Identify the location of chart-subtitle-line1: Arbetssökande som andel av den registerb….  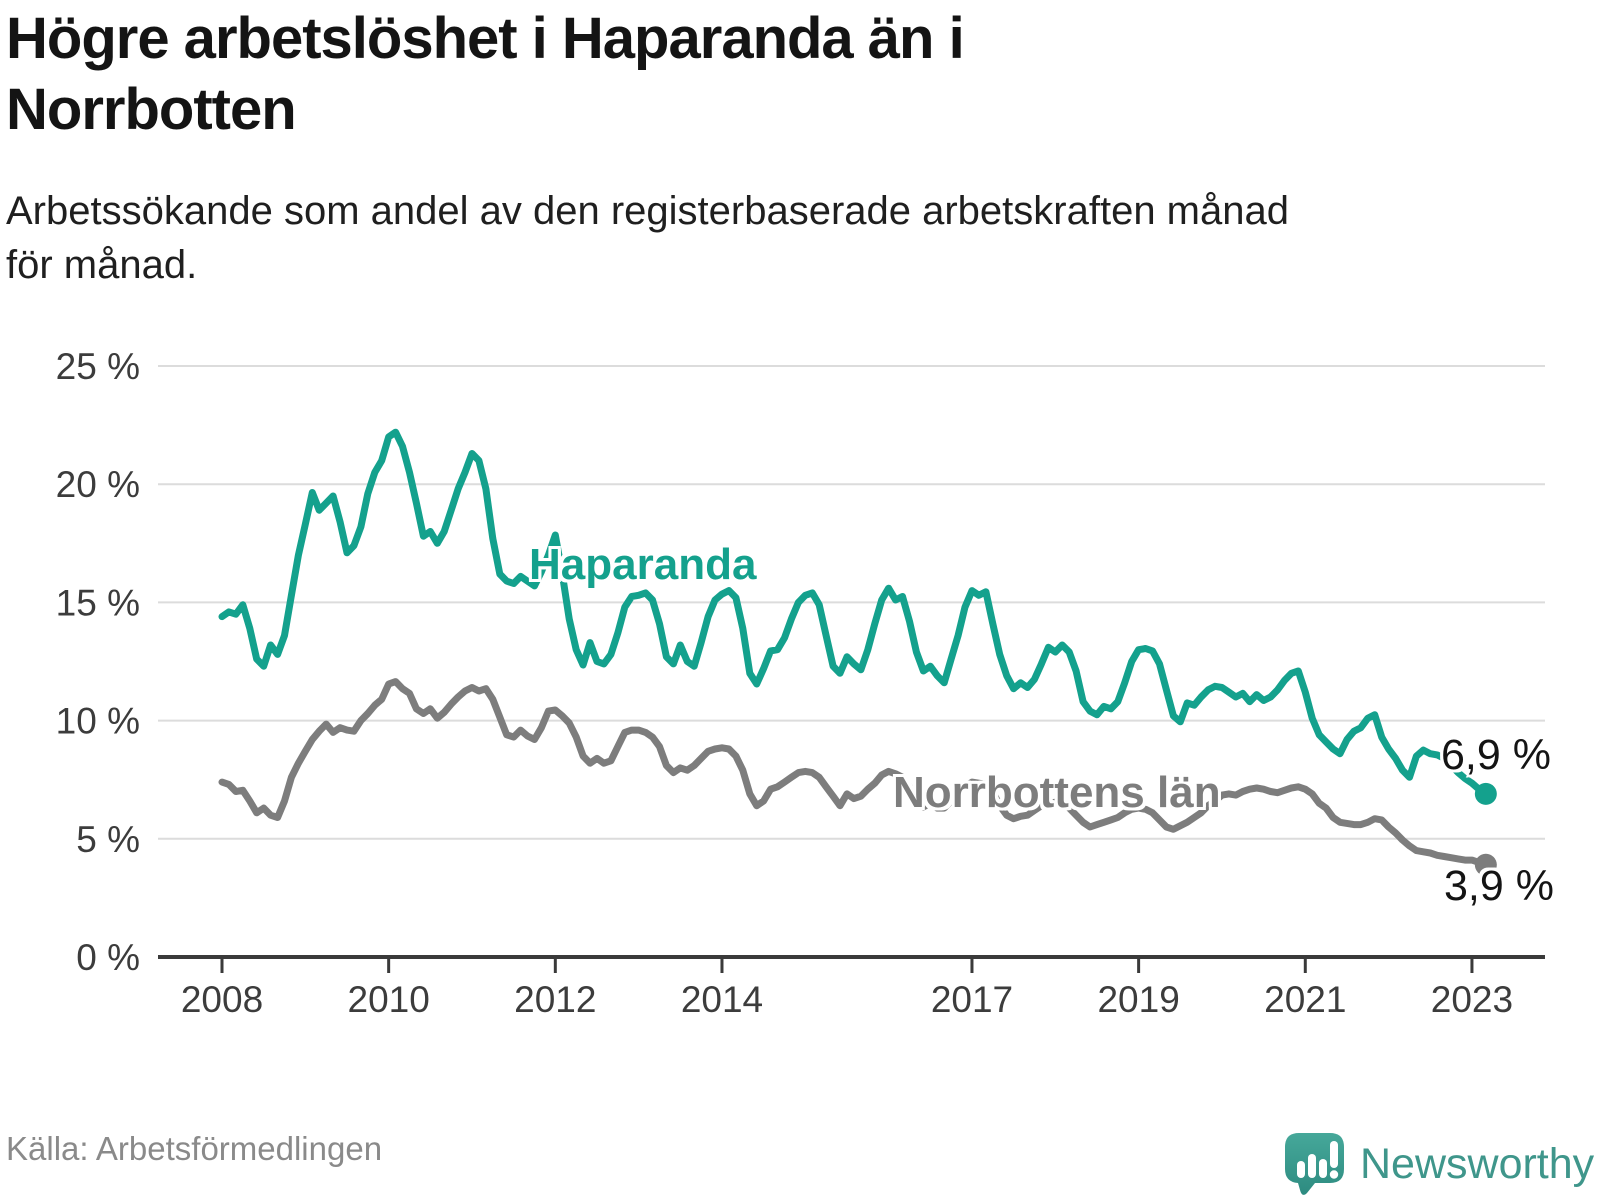
(647, 211).